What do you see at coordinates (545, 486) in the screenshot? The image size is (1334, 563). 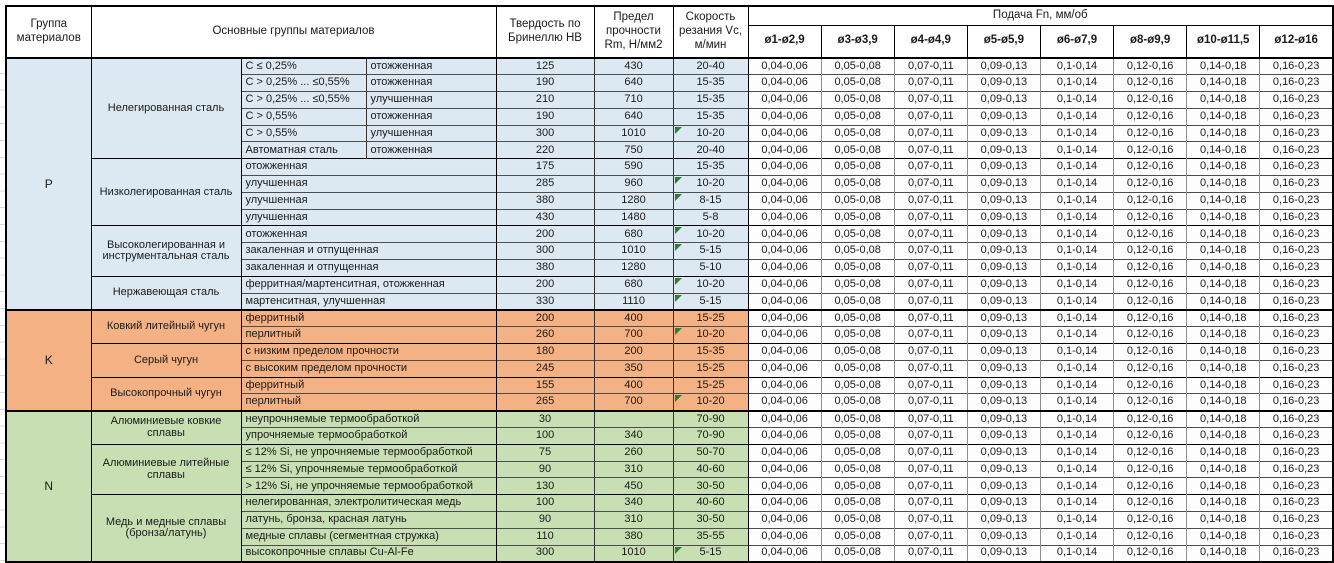 I see `hardness-cell: 130` at bounding box center [545, 486].